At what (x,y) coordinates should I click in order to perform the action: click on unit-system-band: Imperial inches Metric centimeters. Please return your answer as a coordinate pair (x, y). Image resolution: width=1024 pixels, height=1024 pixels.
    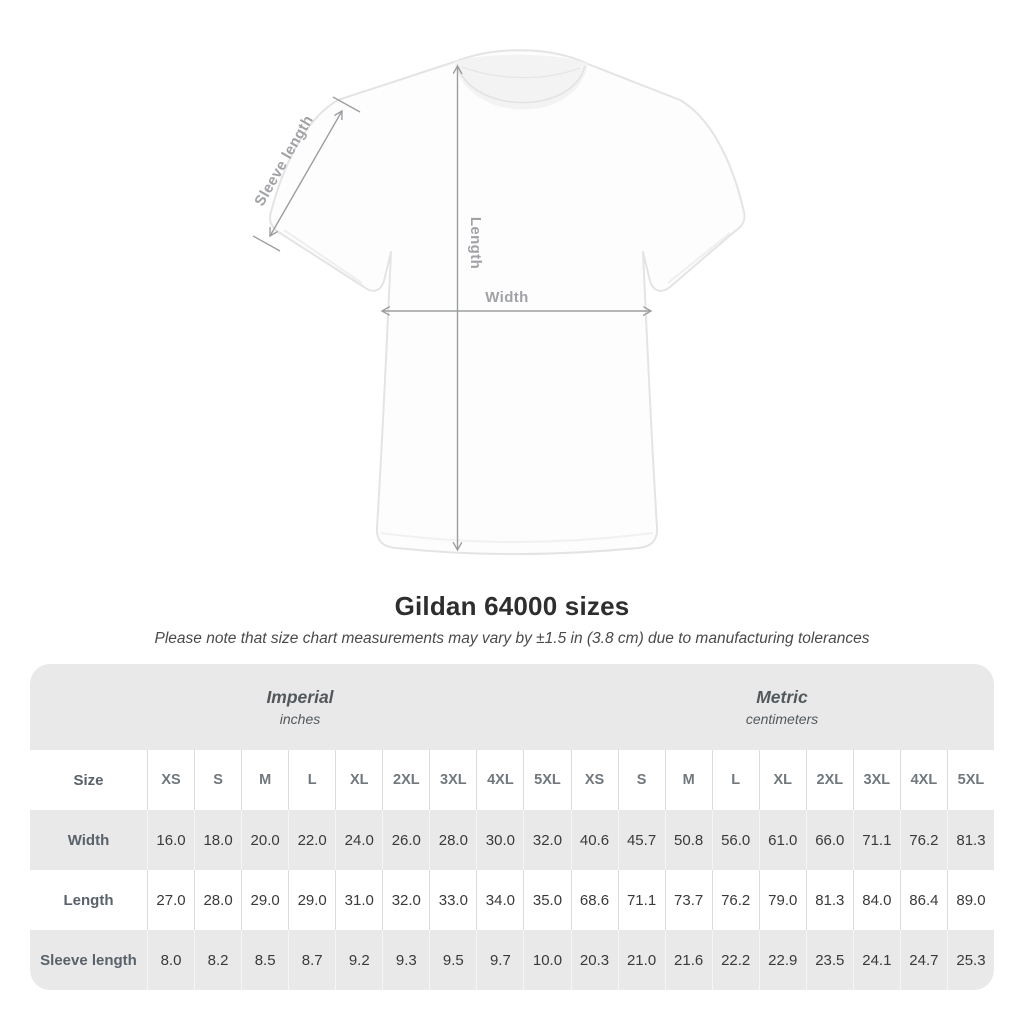
    Looking at the image, I should click on (512, 707).